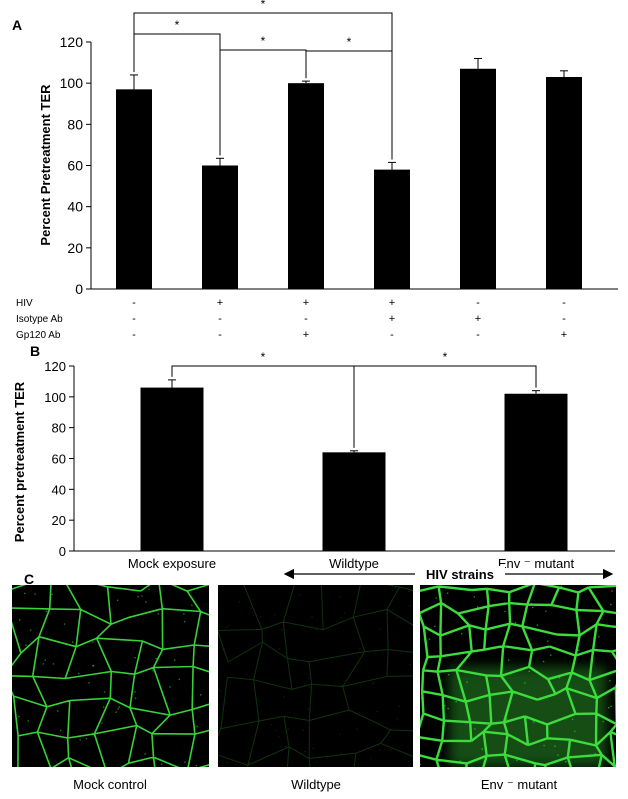  I want to click on hiv-strains-label: HIV strains, so click(460, 574).